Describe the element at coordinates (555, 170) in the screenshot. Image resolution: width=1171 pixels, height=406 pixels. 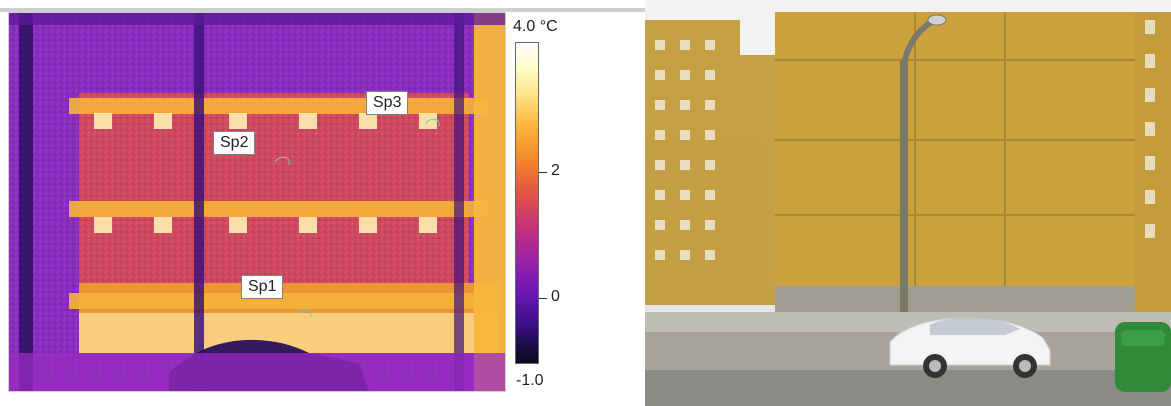
I see `tick-label-2: 2` at that location.